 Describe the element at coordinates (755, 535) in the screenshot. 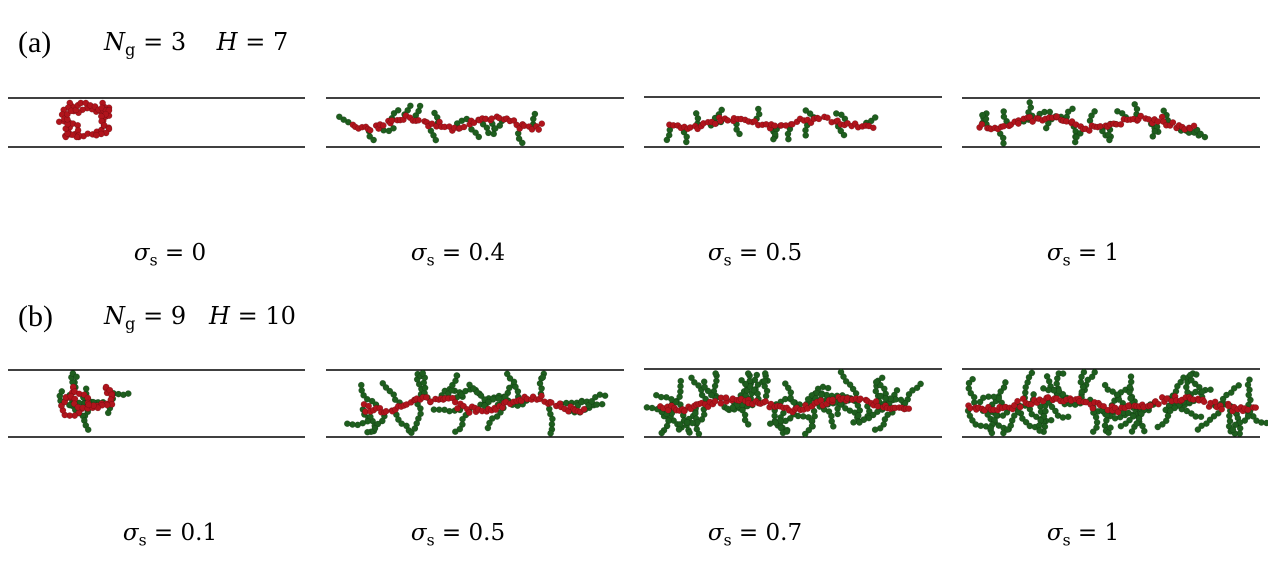

I see `panel-b-sigma-label-3: σs = 0.7` at that location.